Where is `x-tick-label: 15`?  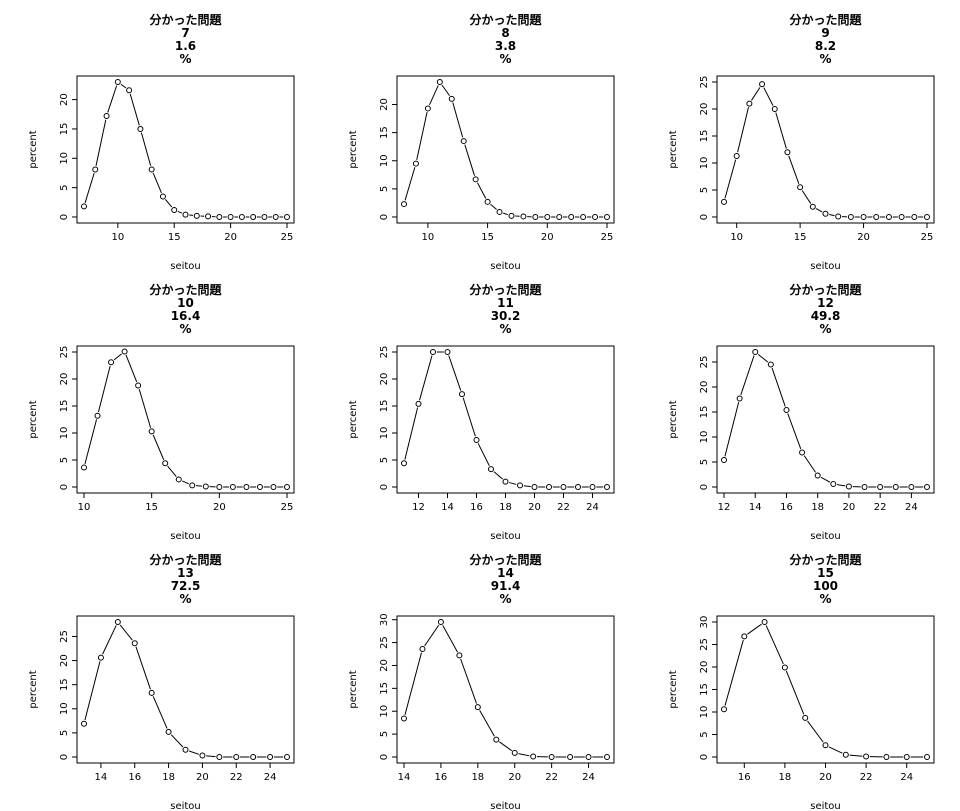
x-tick-label: 15 is located at coordinates (487, 237).